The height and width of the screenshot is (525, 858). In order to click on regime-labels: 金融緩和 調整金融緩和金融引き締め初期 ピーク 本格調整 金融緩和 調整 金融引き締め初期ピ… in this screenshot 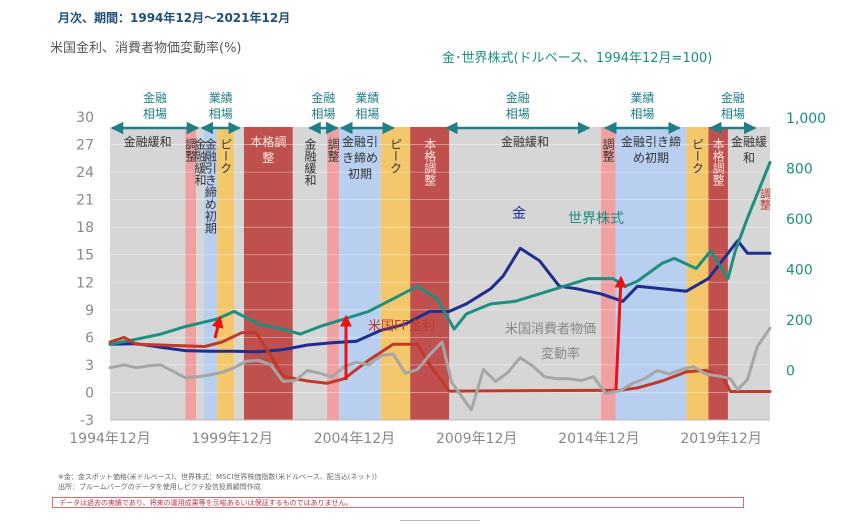, I will do `click(445, 184)`.